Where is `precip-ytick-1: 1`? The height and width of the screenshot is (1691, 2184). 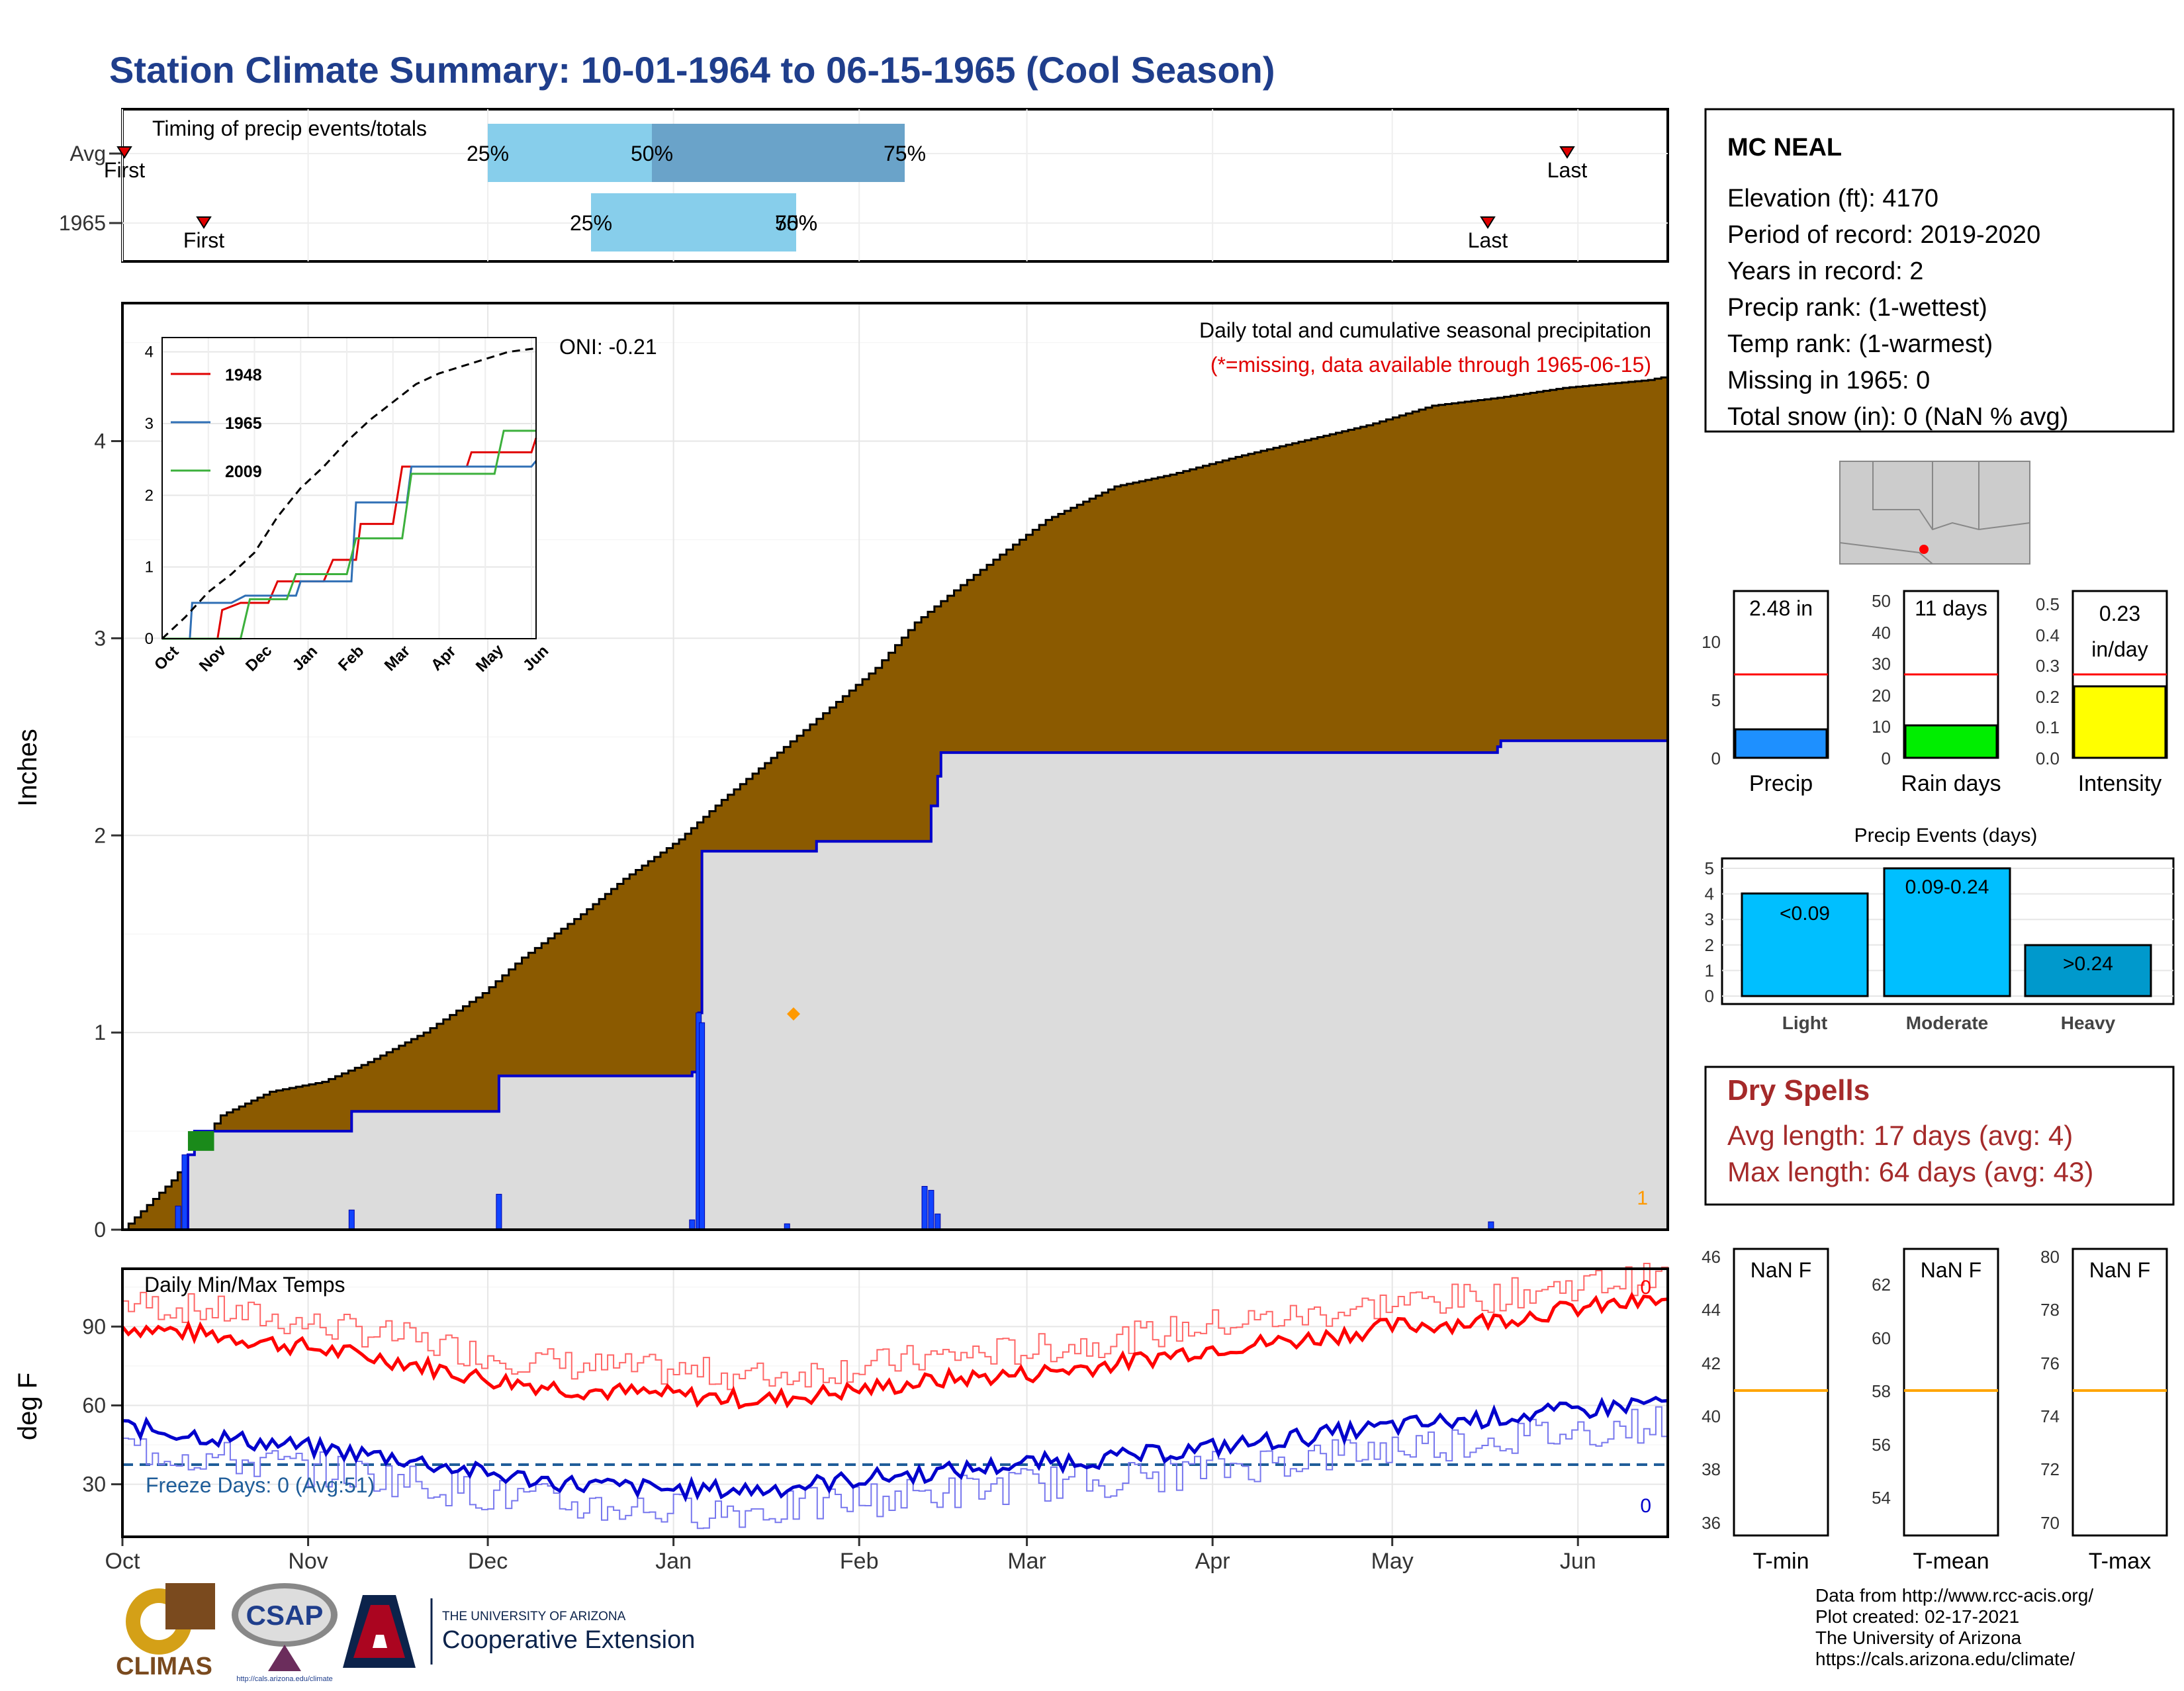 precip-ytick-1: 1 is located at coordinates (100, 1032).